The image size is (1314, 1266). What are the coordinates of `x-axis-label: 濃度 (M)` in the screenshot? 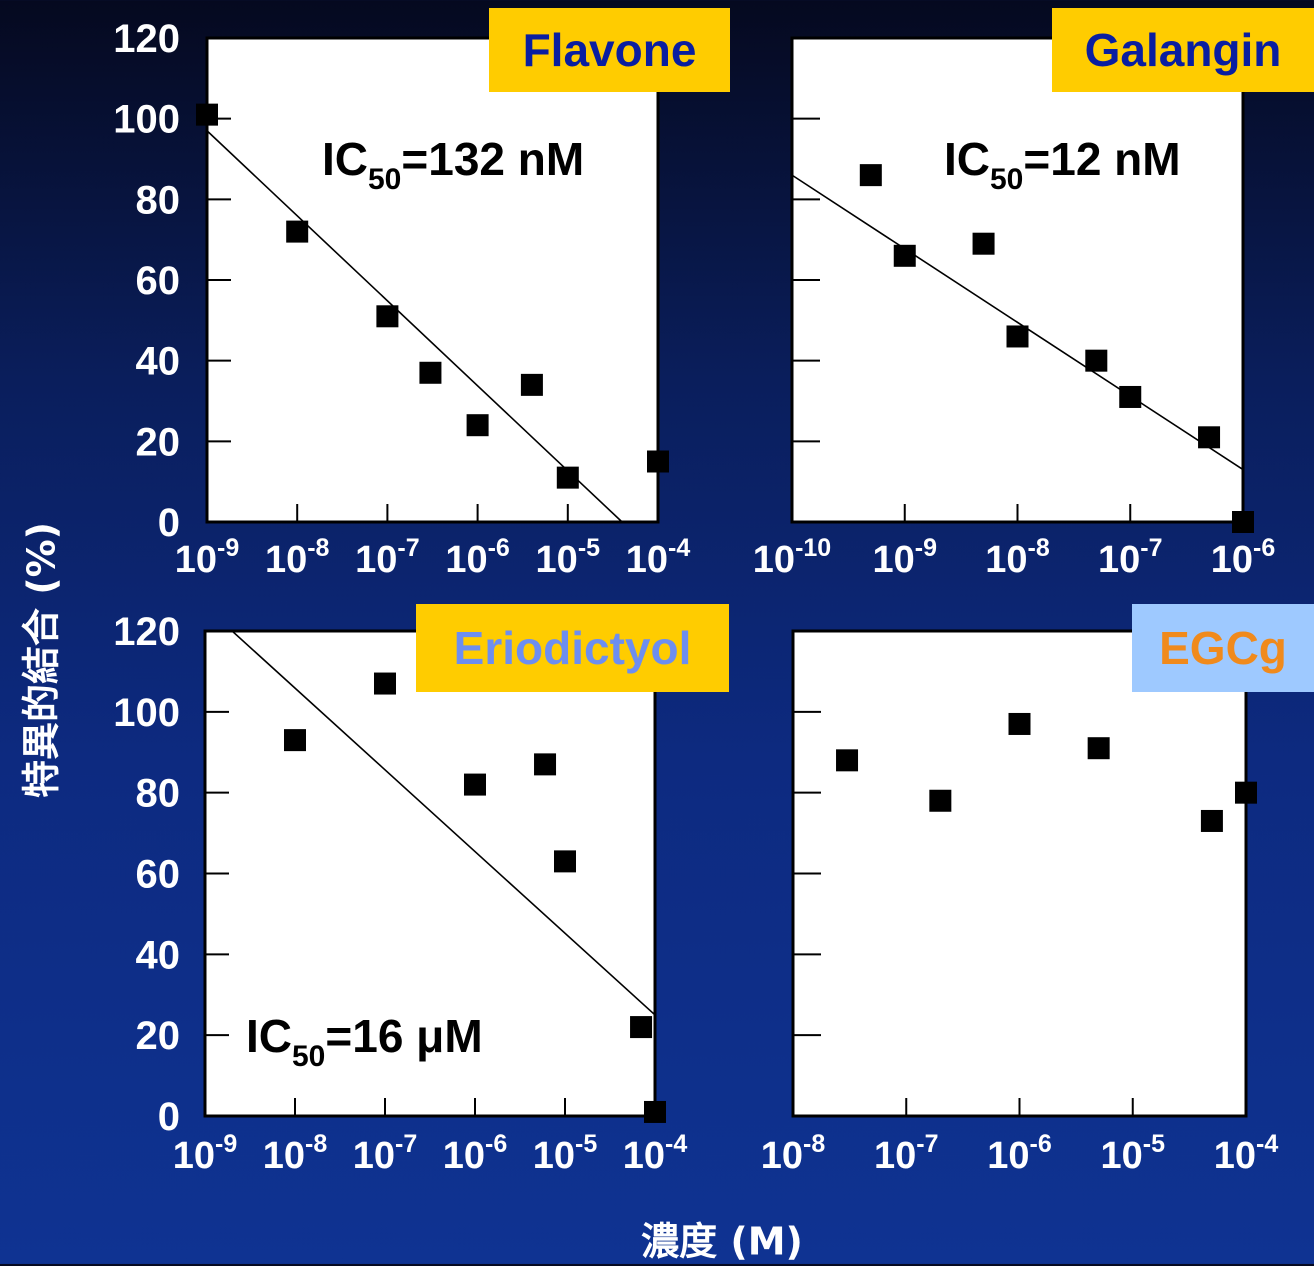 It's located at (722, 1241).